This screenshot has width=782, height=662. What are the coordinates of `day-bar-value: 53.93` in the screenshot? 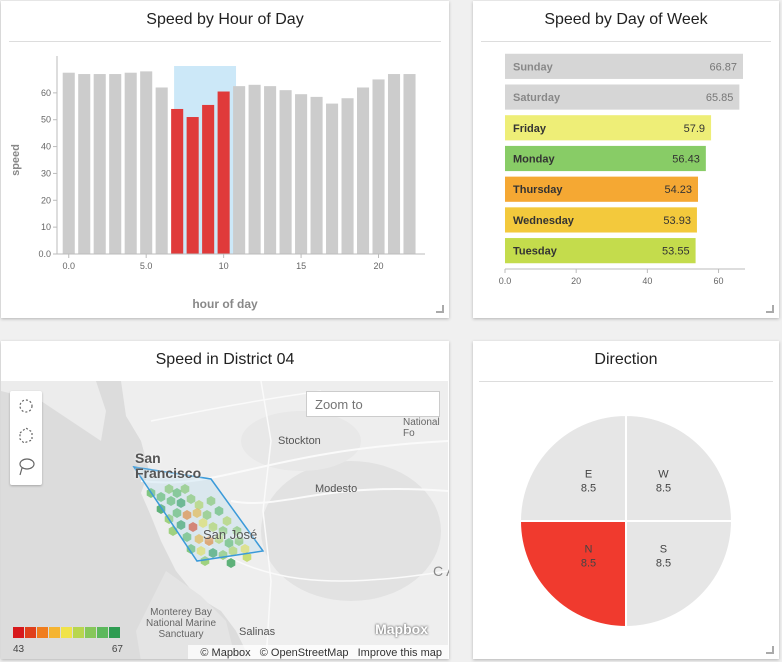 It's located at (677, 221).